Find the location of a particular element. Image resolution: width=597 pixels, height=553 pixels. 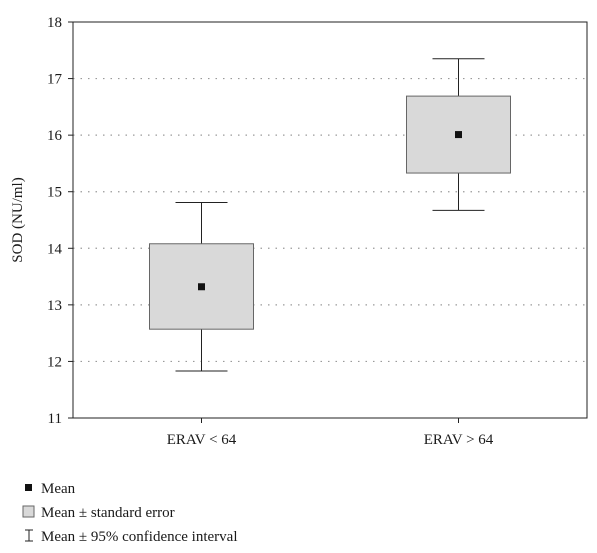

y-tick-label: 13 is located at coordinates (54, 306).